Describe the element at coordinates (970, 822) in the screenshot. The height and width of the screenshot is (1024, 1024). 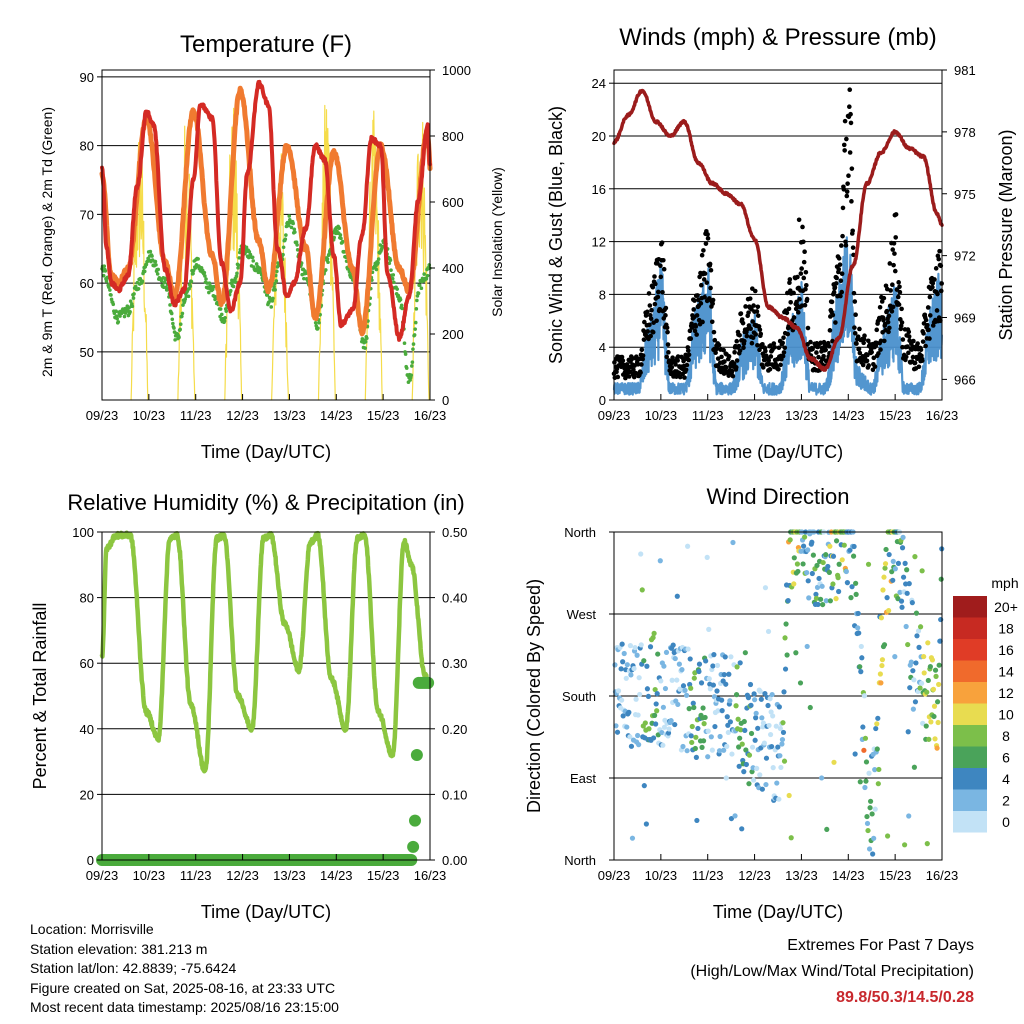
I see `legend-swatch` at that location.